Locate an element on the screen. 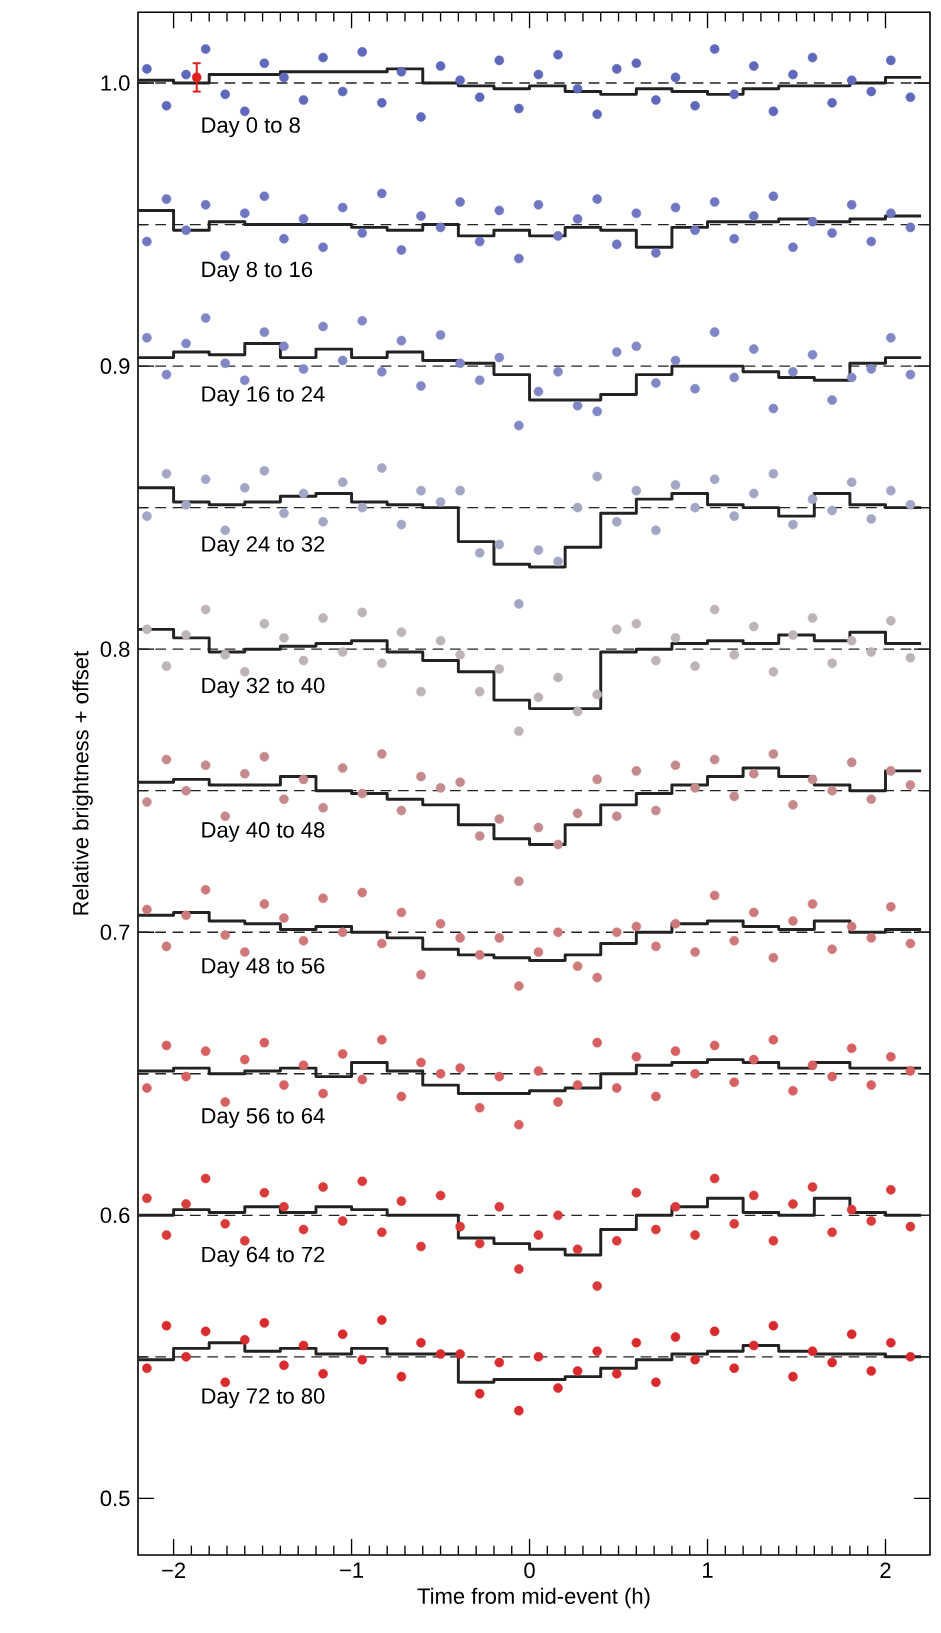 The width and height of the screenshot is (941, 1633). series-label: Day 24 to 32 is located at coordinates (263, 546).